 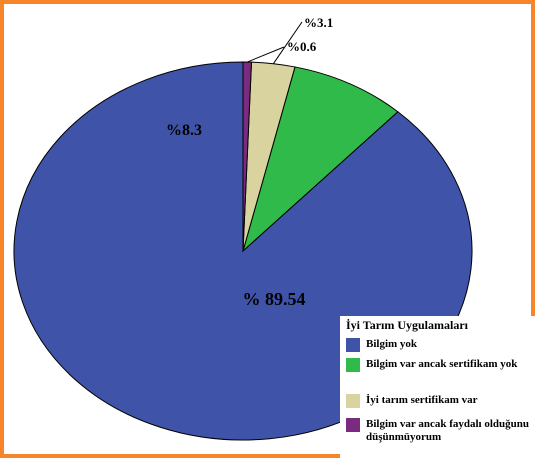 What do you see at coordinates (274, 299) in the screenshot?
I see `slice-label-bilgim-yok: % 89.54` at bounding box center [274, 299].